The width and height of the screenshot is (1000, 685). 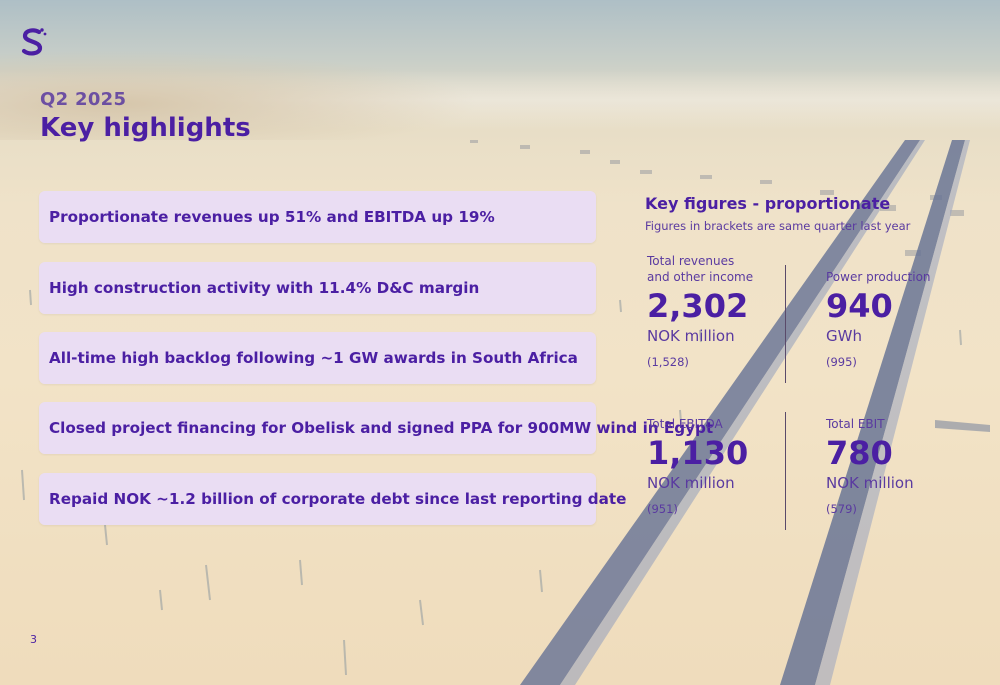 What do you see at coordinates (700, 269) in the screenshot?
I see `metric-label: Total revenues and other income` at bounding box center [700, 269].